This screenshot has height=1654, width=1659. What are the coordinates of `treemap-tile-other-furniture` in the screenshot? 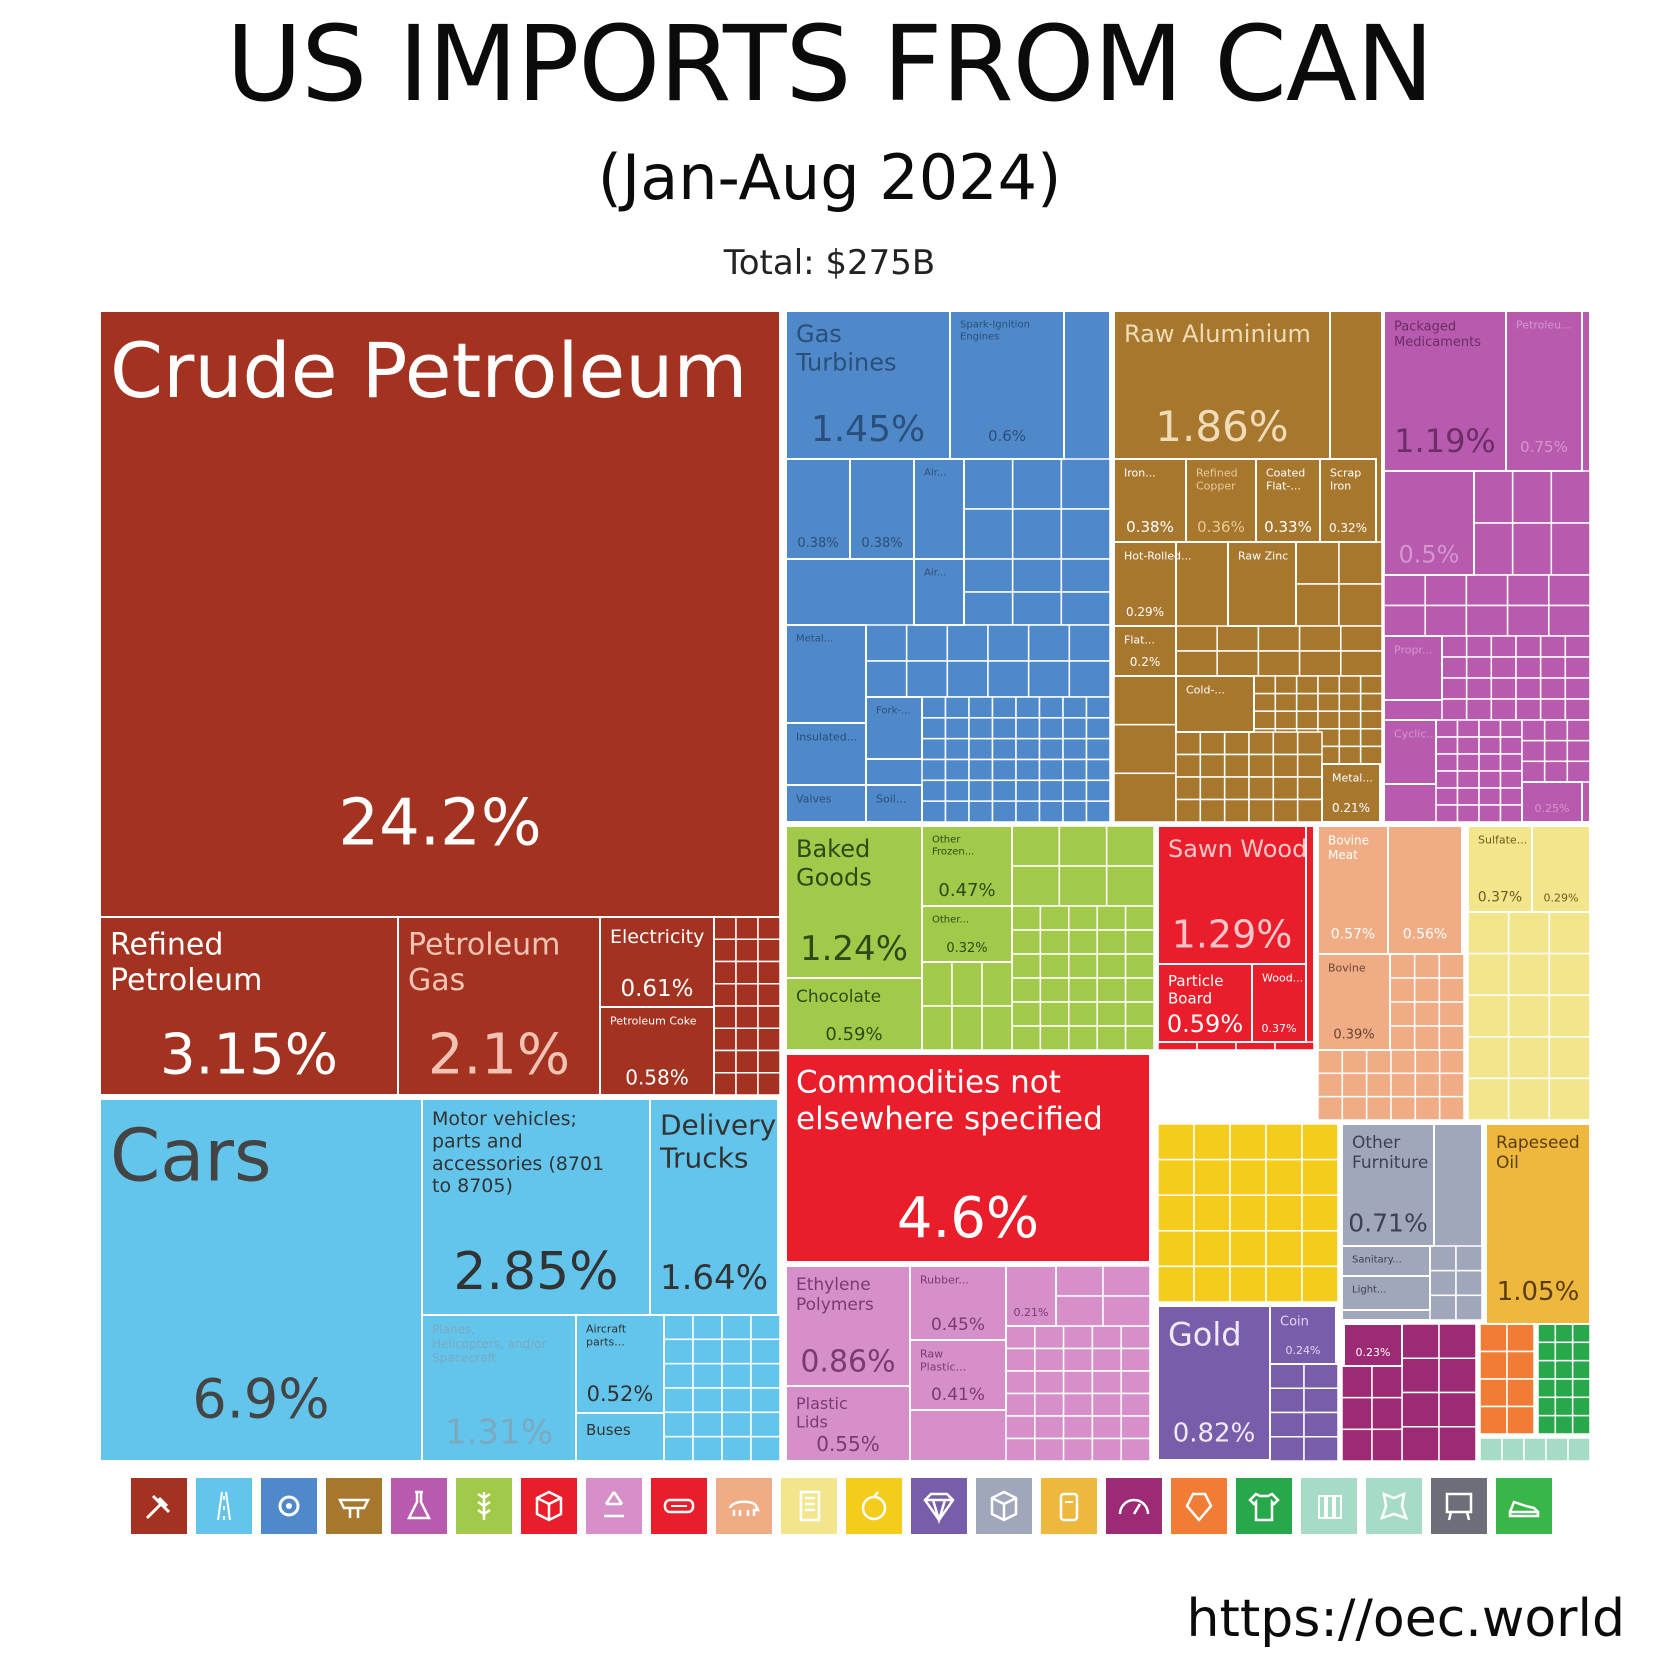 It's located at (1388, 1185).